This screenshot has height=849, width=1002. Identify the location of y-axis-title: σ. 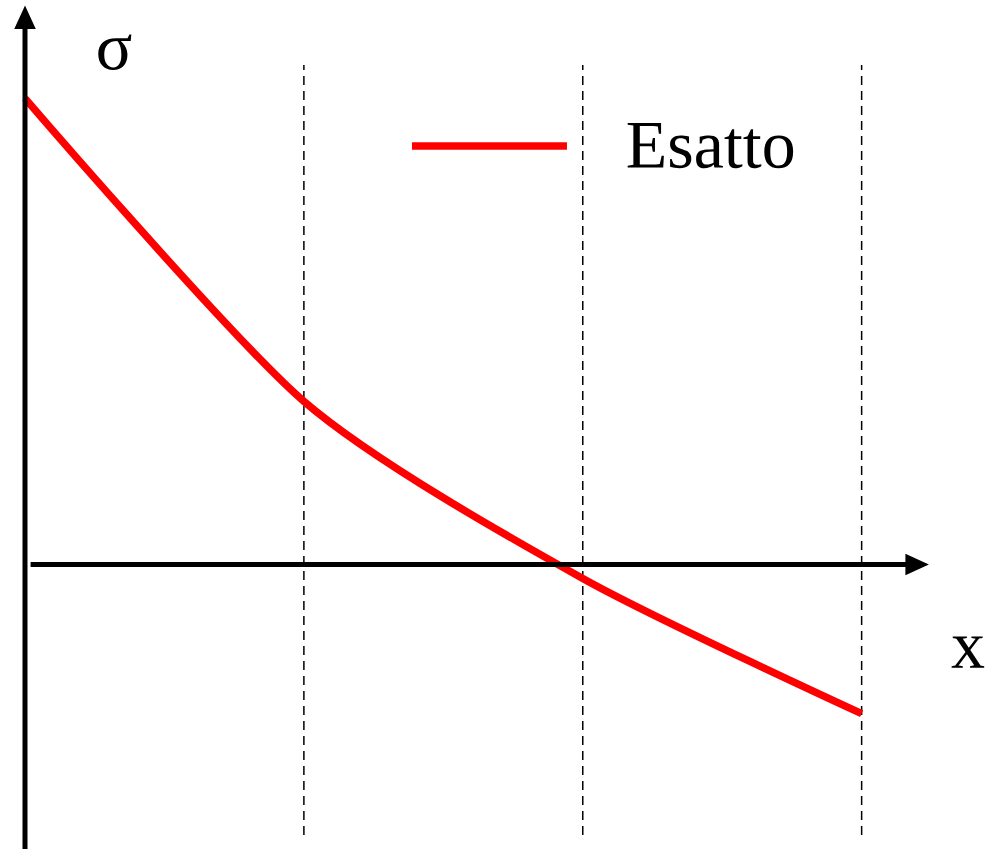
(115, 52).